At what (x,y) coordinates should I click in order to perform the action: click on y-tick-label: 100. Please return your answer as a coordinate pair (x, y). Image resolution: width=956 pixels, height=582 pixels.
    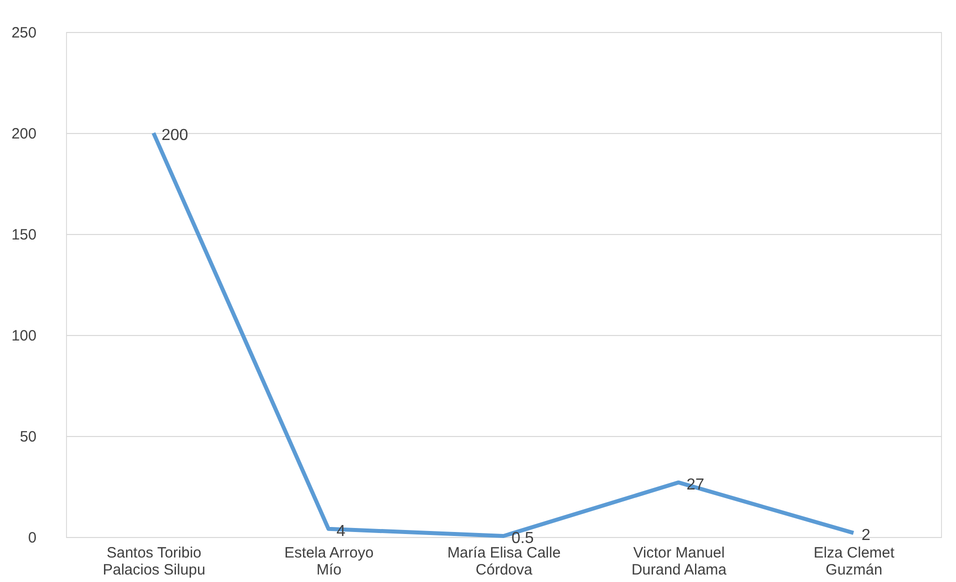
    Looking at the image, I should click on (23, 336).